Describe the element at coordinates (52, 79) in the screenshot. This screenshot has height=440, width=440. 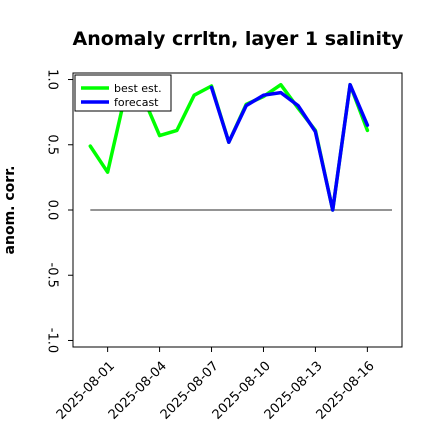
I see `y-tick-label: 1.0` at that location.